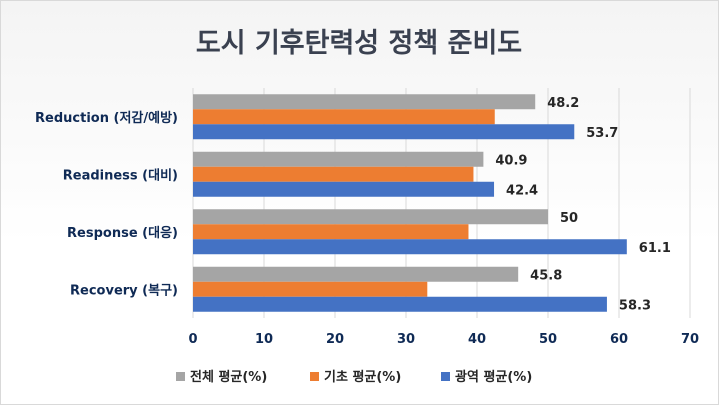 The width and height of the screenshot is (719, 405). I want to click on x-tick-label-50: 50, so click(548, 339).